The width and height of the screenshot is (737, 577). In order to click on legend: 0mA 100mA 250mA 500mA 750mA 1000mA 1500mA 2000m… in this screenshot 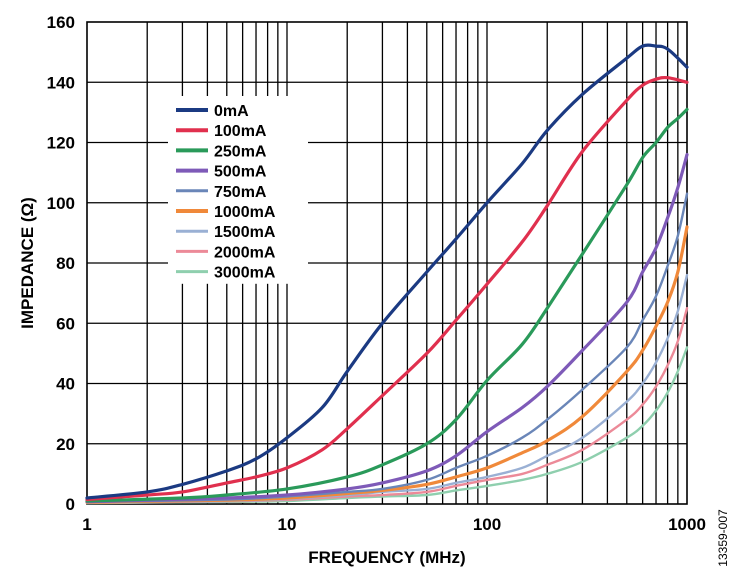, I will do `click(238, 190)`.